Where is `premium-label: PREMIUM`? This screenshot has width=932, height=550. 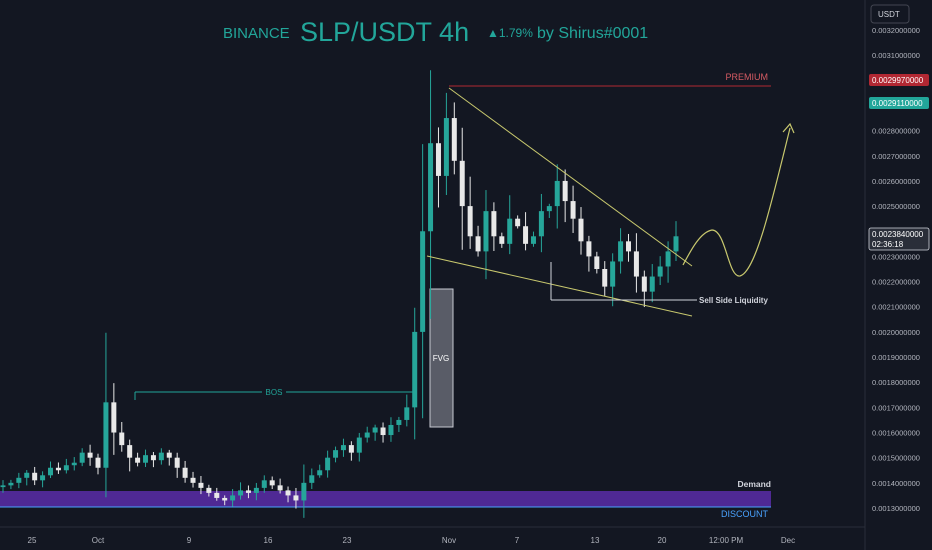
premium-label: PREMIUM is located at coordinates (747, 77).